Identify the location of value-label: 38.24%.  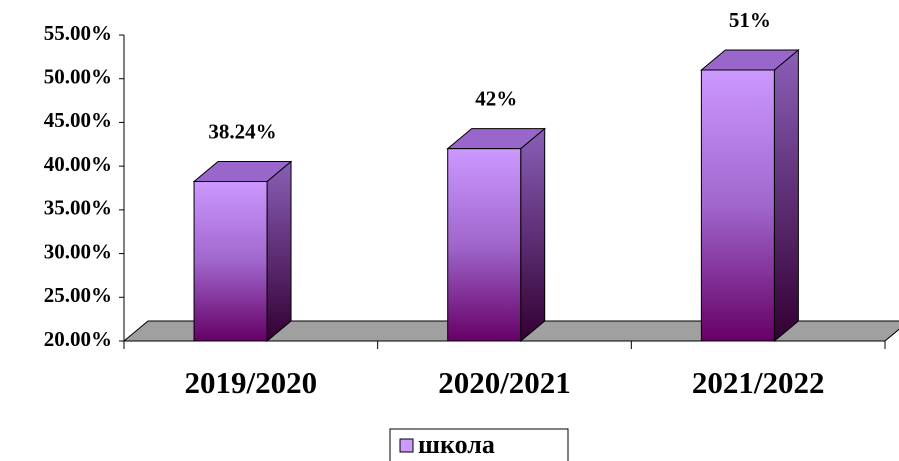
(242, 131).